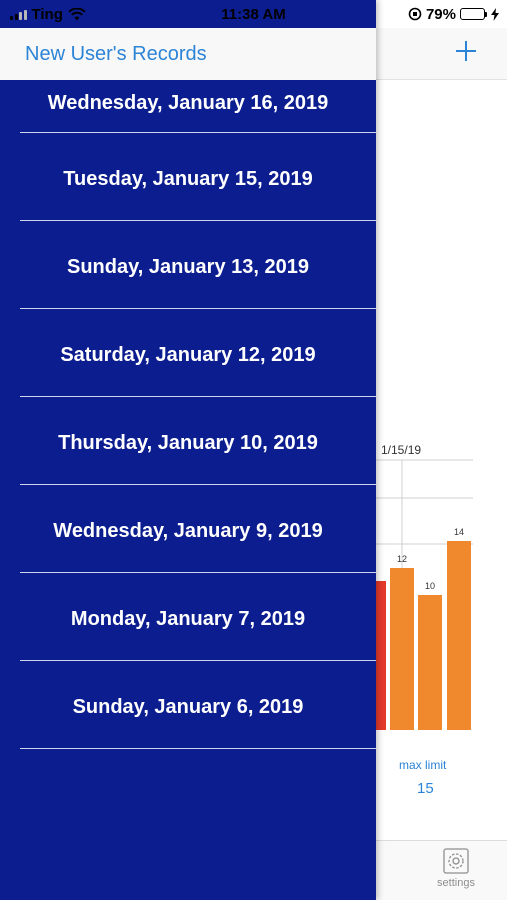 The width and height of the screenshot is (507, 900). I want to click on charging-bolt-icon, so click(495, 14).